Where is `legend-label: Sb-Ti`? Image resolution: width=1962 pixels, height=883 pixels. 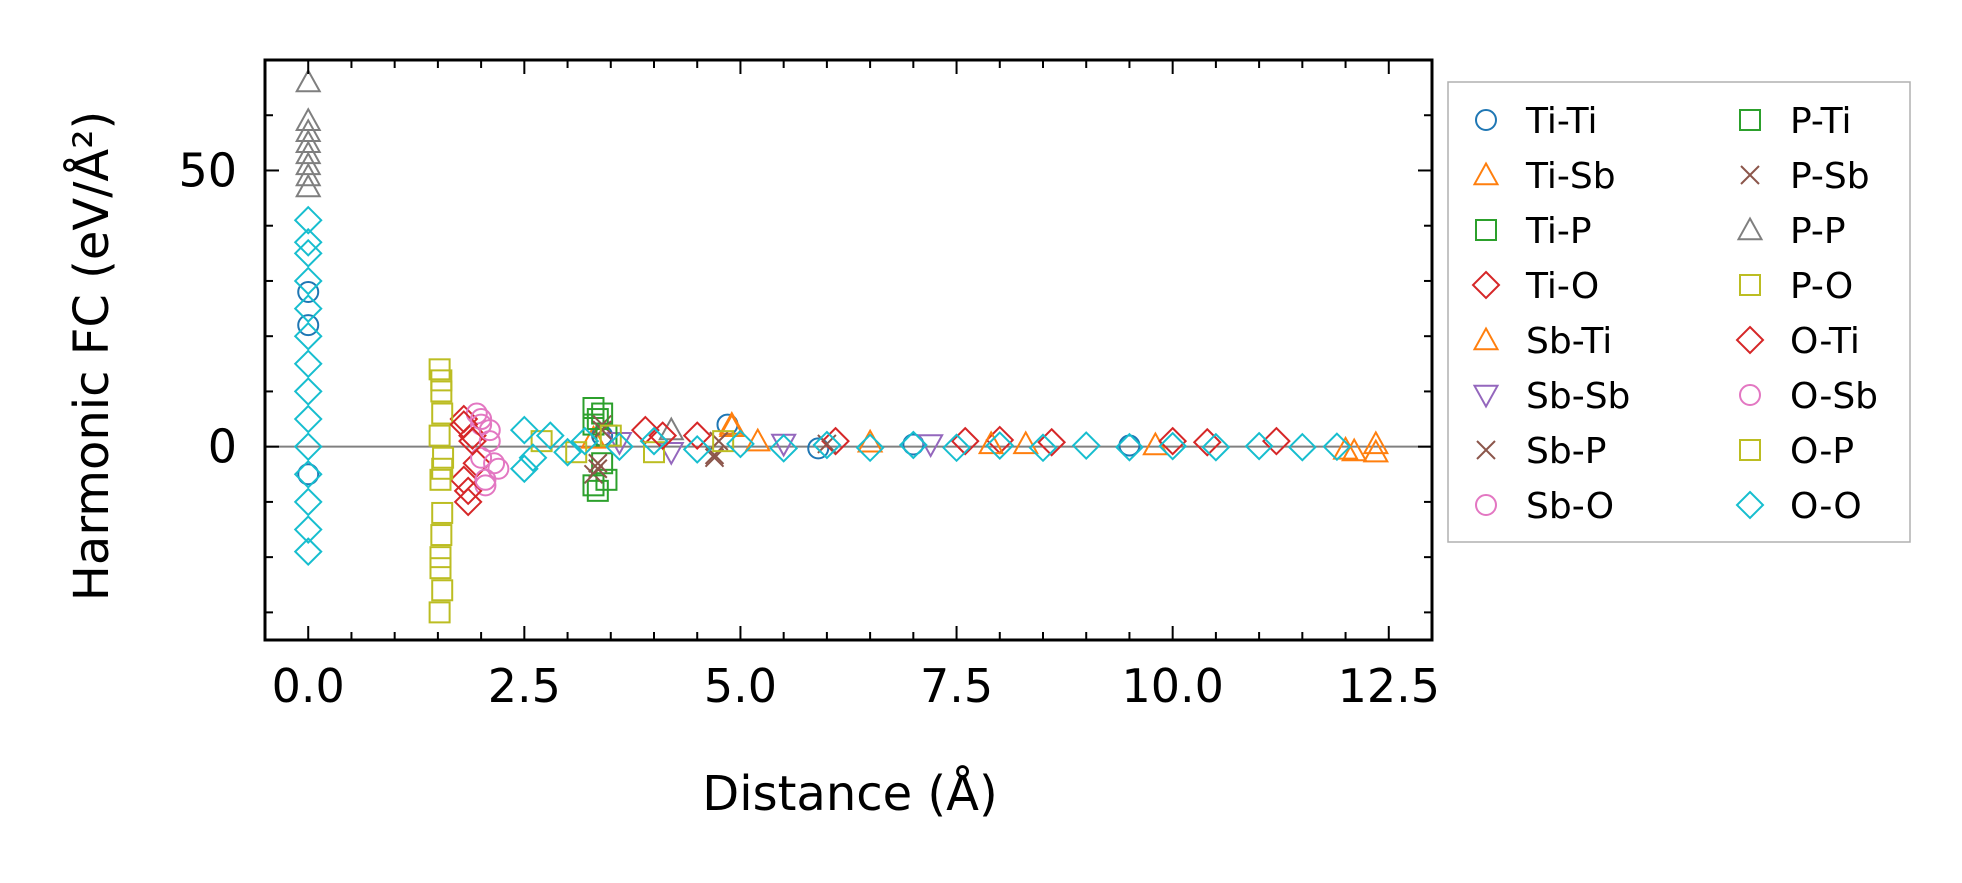
legend-label: Sb-Ti is located at coordinates (1569, 341).